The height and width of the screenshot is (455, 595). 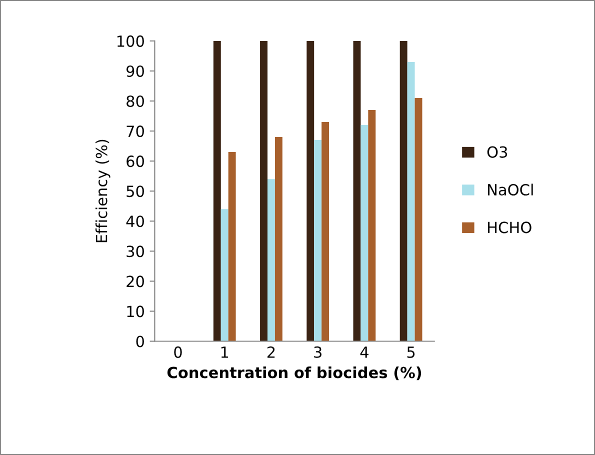 I want to click on y-tick-label: 70, so click(x=135, y=132).